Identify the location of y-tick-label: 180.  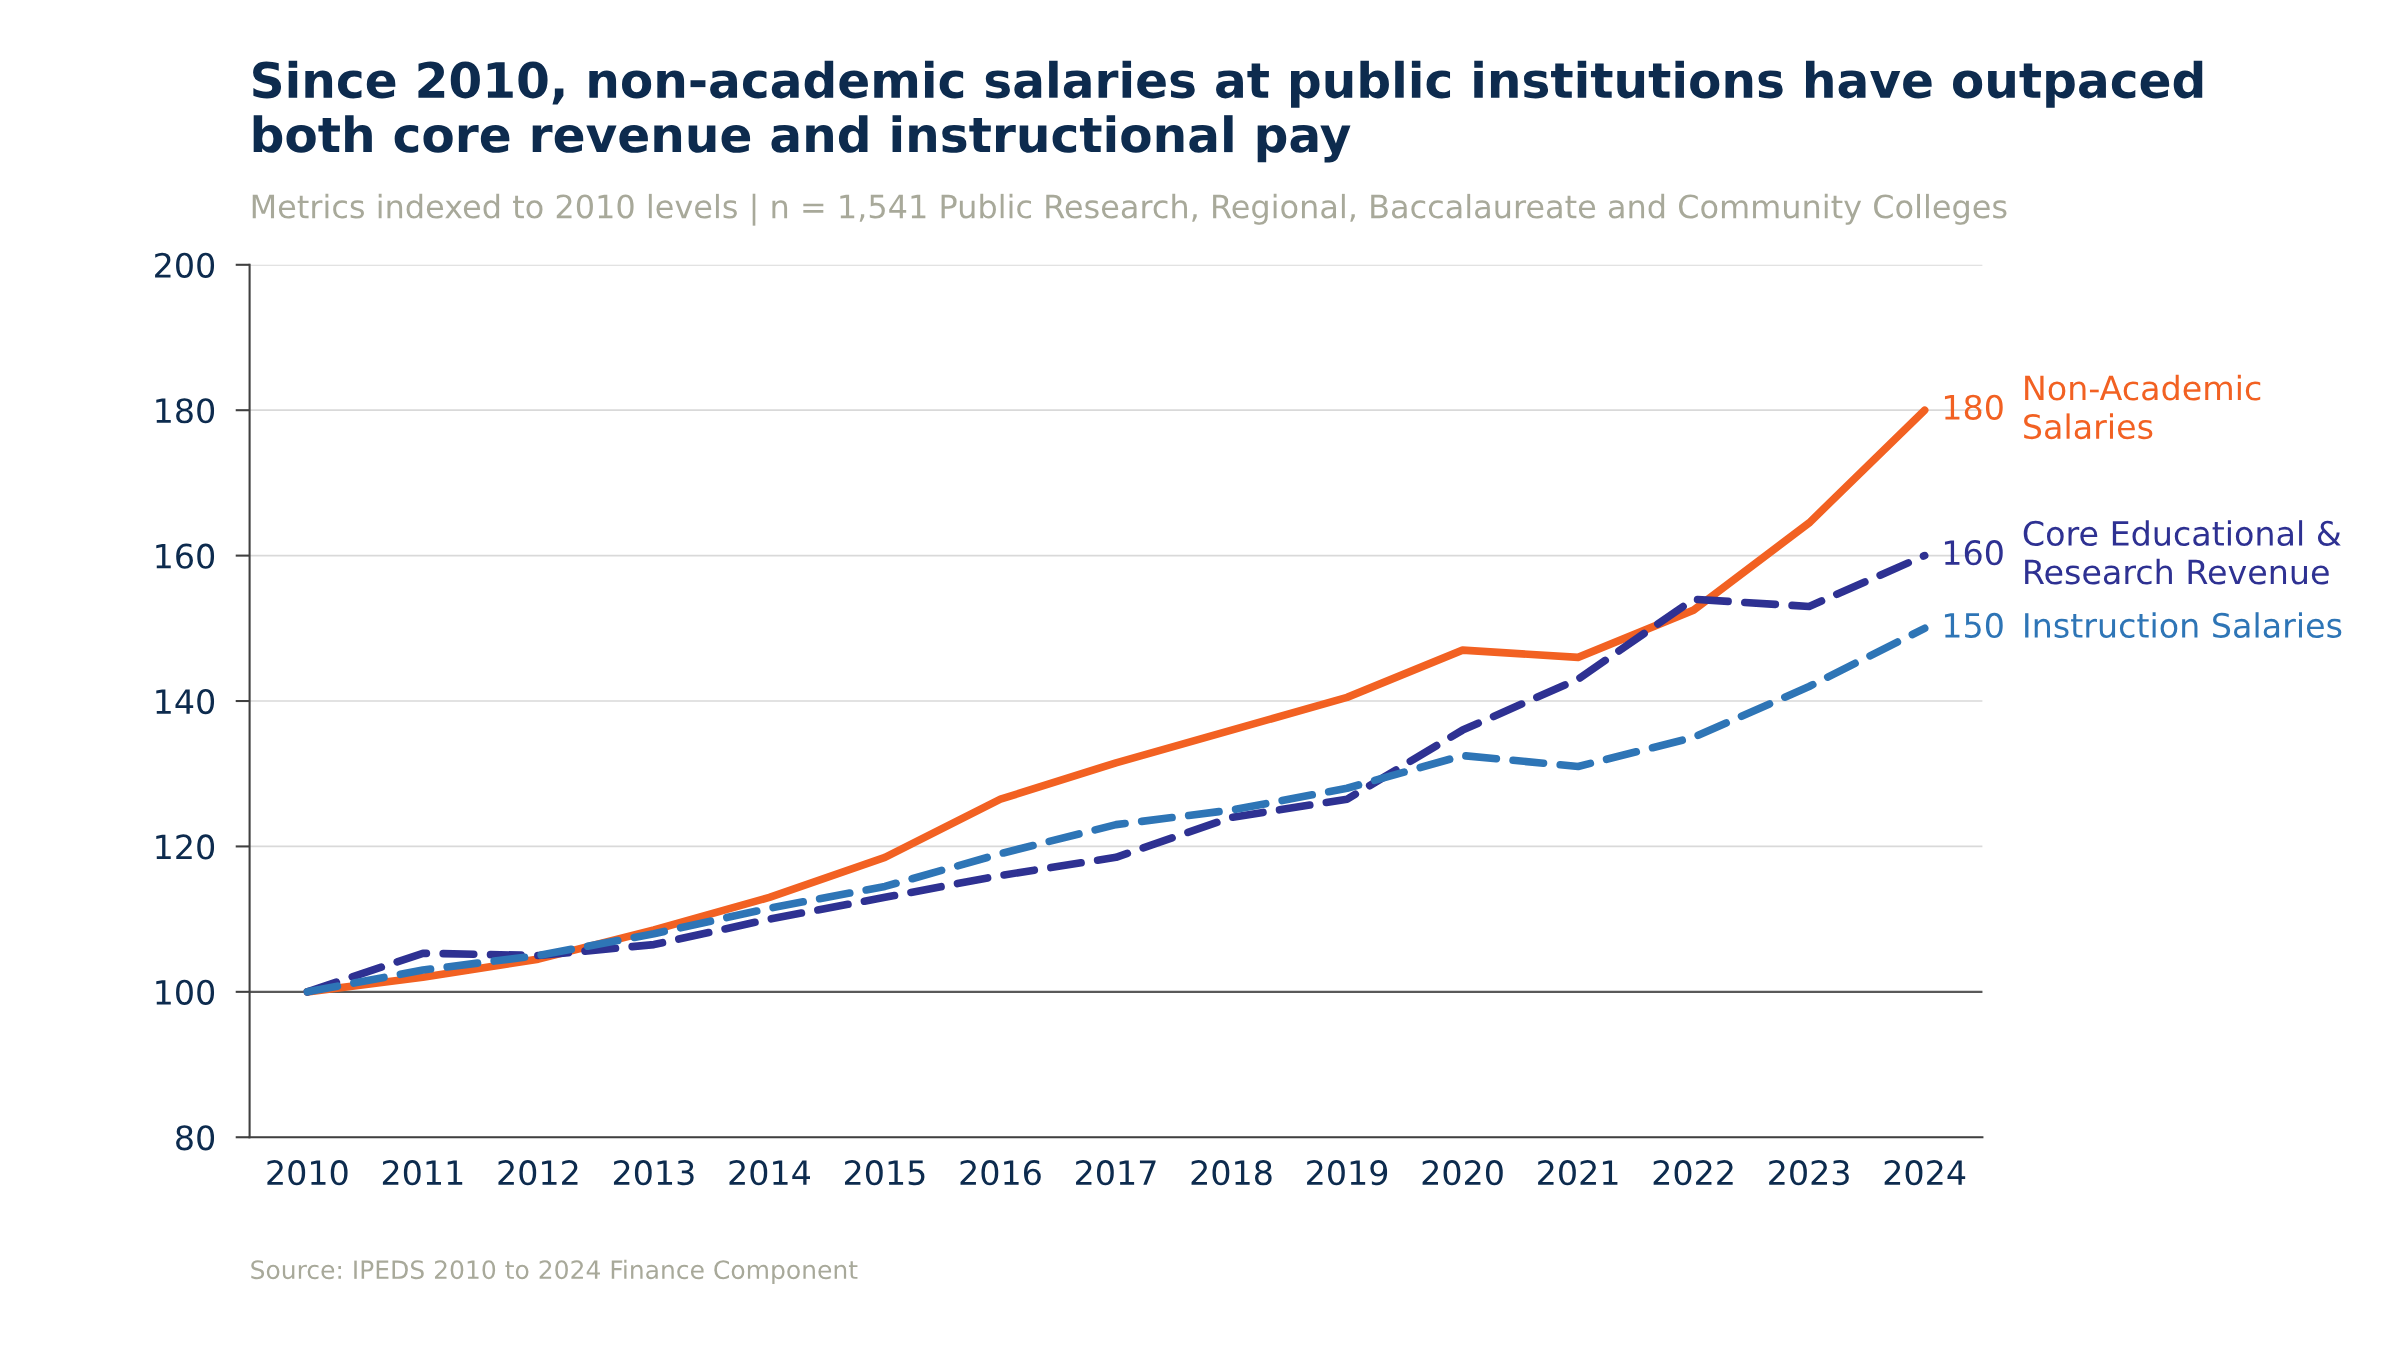
(185, 411).